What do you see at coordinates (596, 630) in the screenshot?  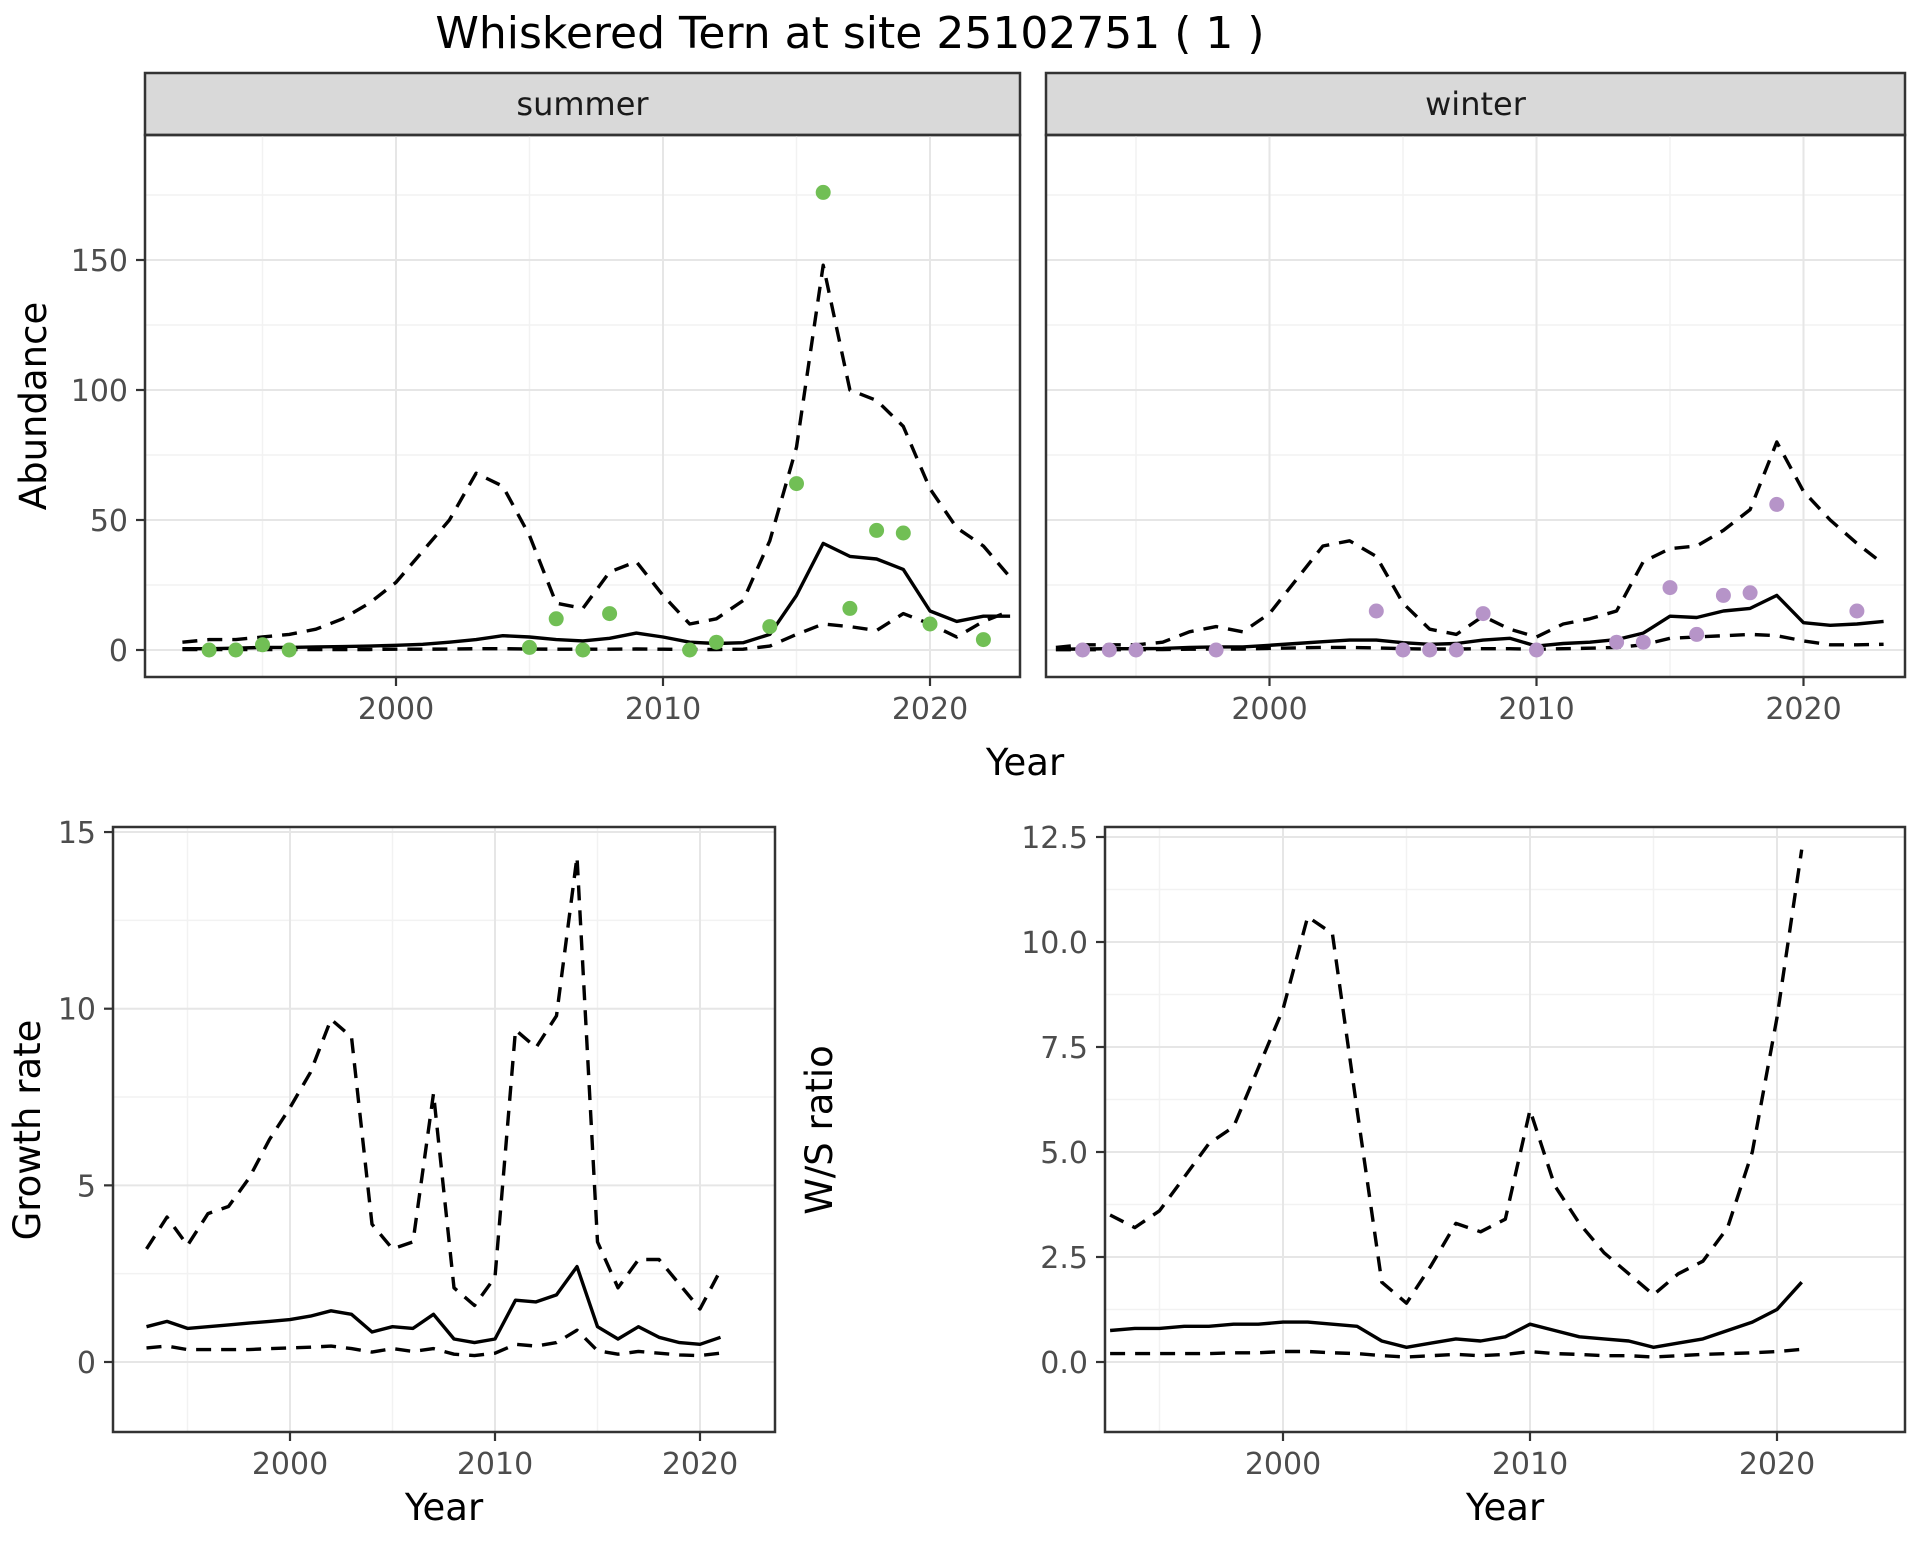 I see `abundance_summer-lower_95ci-line` at bounding box center [596, 630].